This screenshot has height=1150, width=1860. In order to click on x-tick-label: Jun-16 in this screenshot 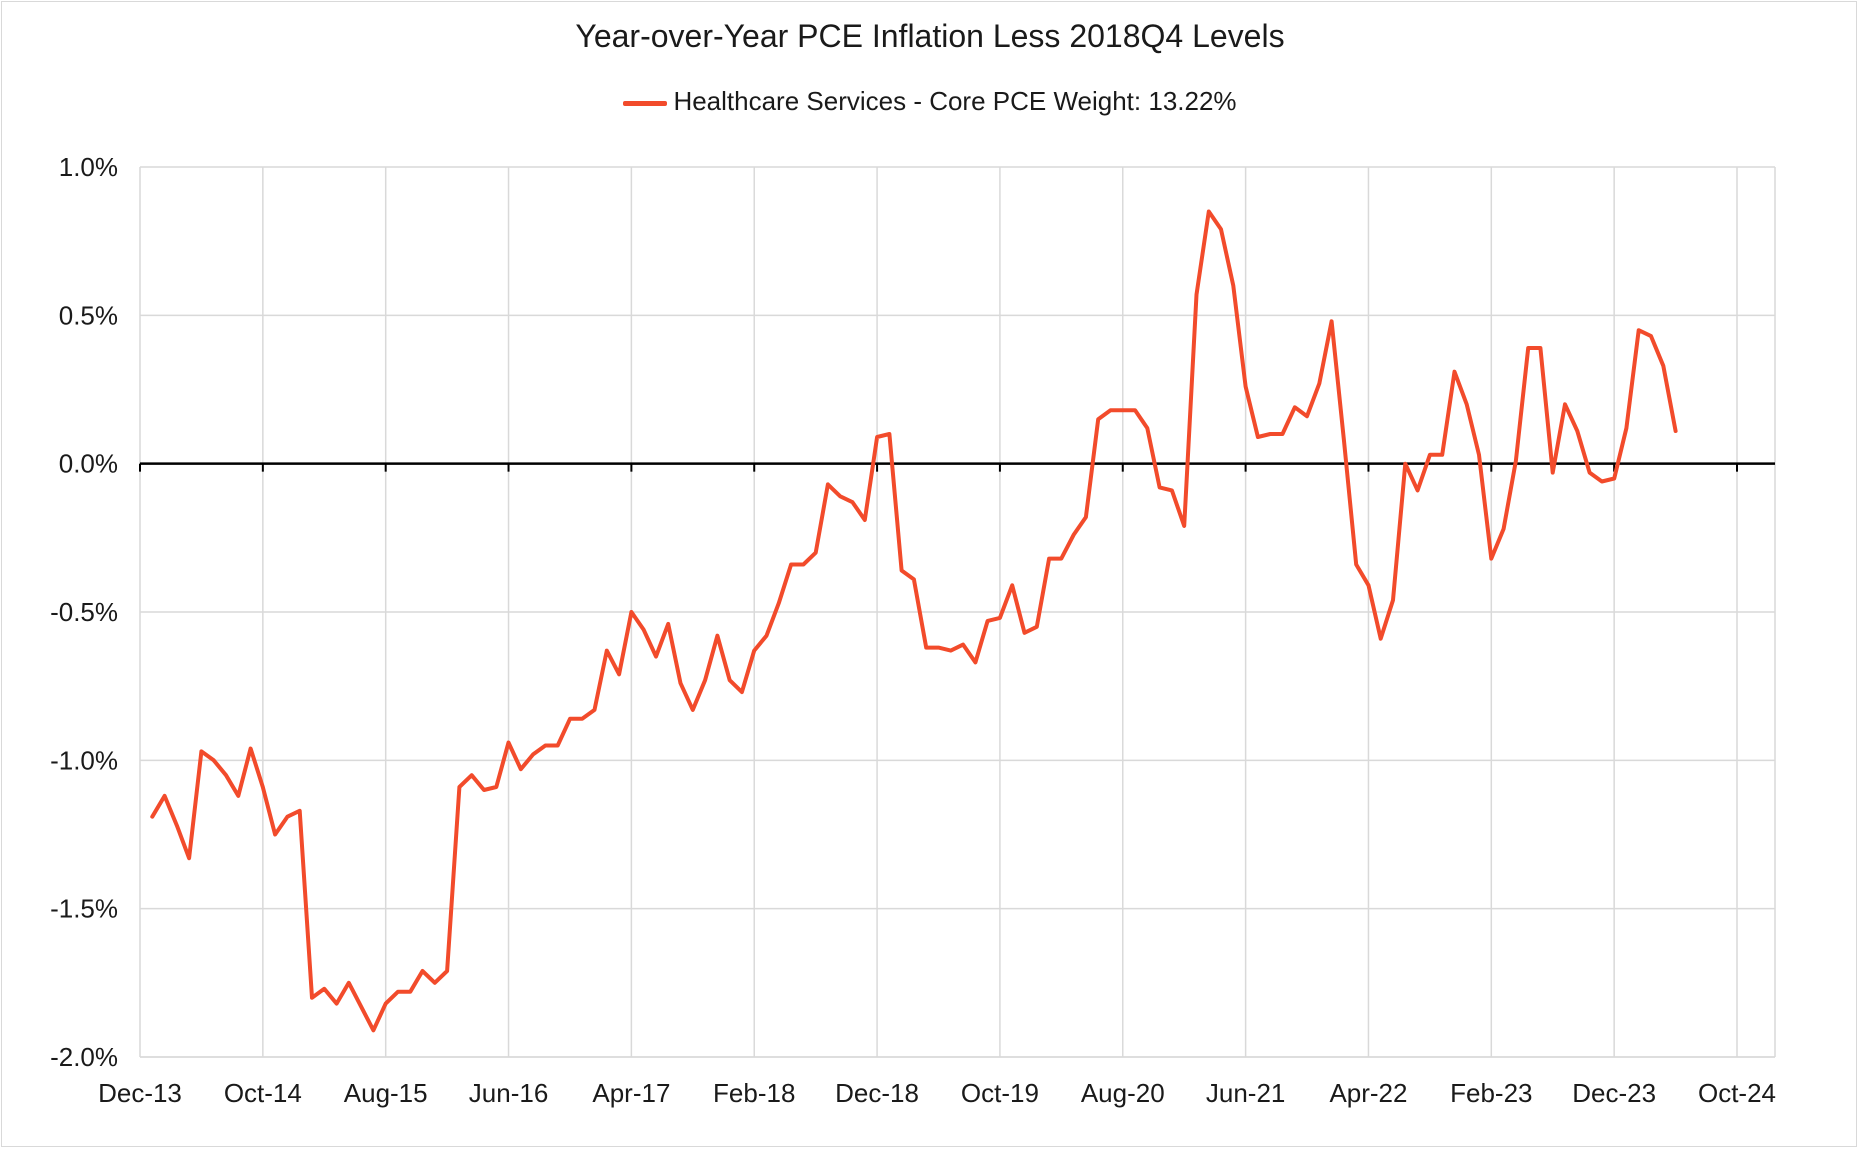, I will do `click(509, 1093)`.